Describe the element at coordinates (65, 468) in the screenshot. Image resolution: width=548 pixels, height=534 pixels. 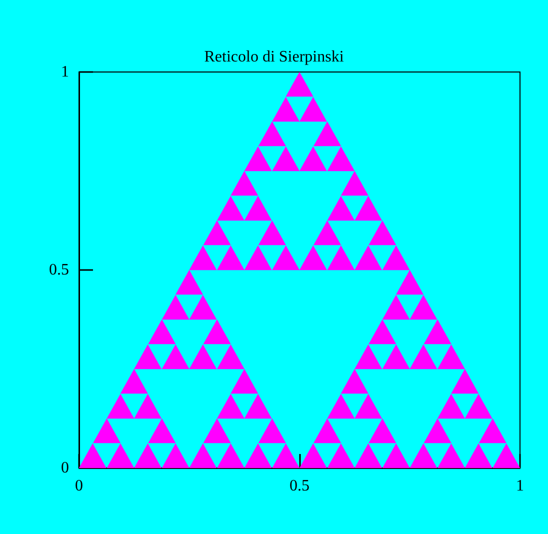
I see `y-tick-label: 0` at that location.